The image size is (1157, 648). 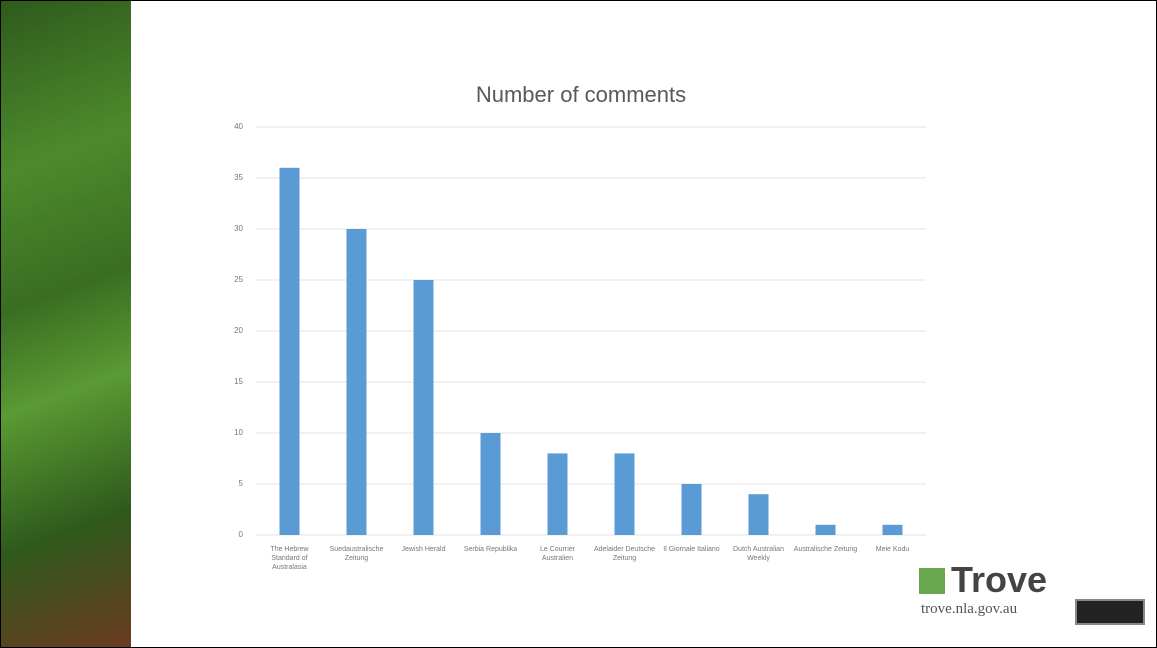 What do you see at coordinates (289, 558) in the screenshot?
I see `x-tick-label: The Hebrew Standard of Australasia` at bounding box center [289, 558].